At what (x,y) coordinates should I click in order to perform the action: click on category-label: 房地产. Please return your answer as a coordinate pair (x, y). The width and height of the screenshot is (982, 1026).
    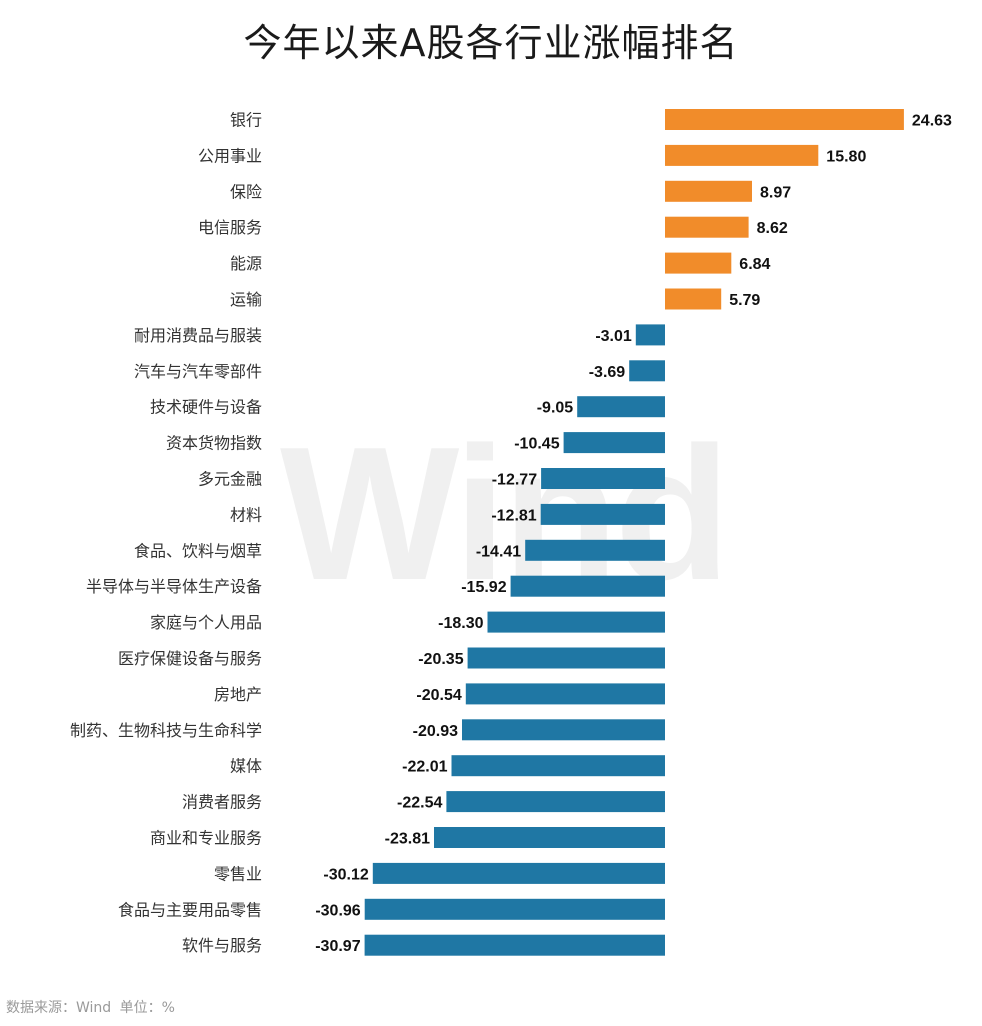
    Looking at the image, I should click on (238, 694).